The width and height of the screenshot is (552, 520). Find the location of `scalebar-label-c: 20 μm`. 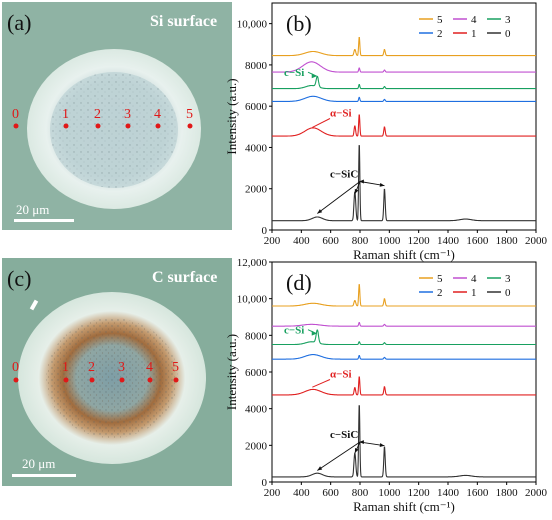

scalebar-label-c: 20 μm is located at coordinates (38, 463).